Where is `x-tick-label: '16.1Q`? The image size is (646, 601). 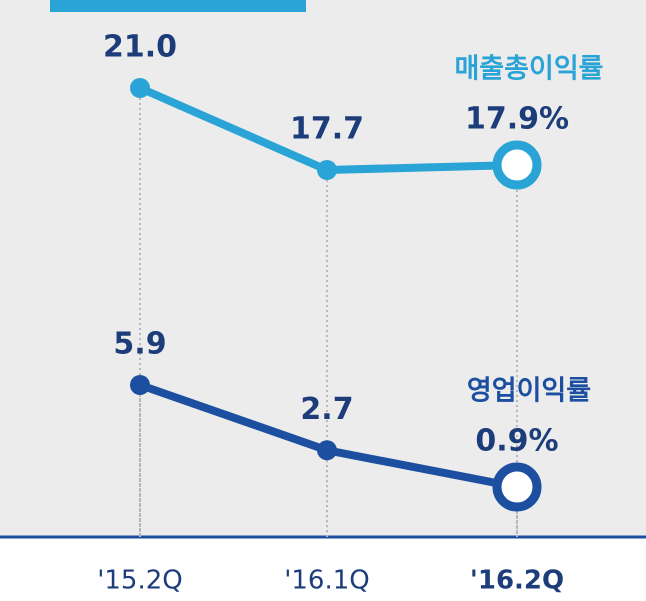 x-tick-label: '16.1Q is located at coordinates (327, 581).